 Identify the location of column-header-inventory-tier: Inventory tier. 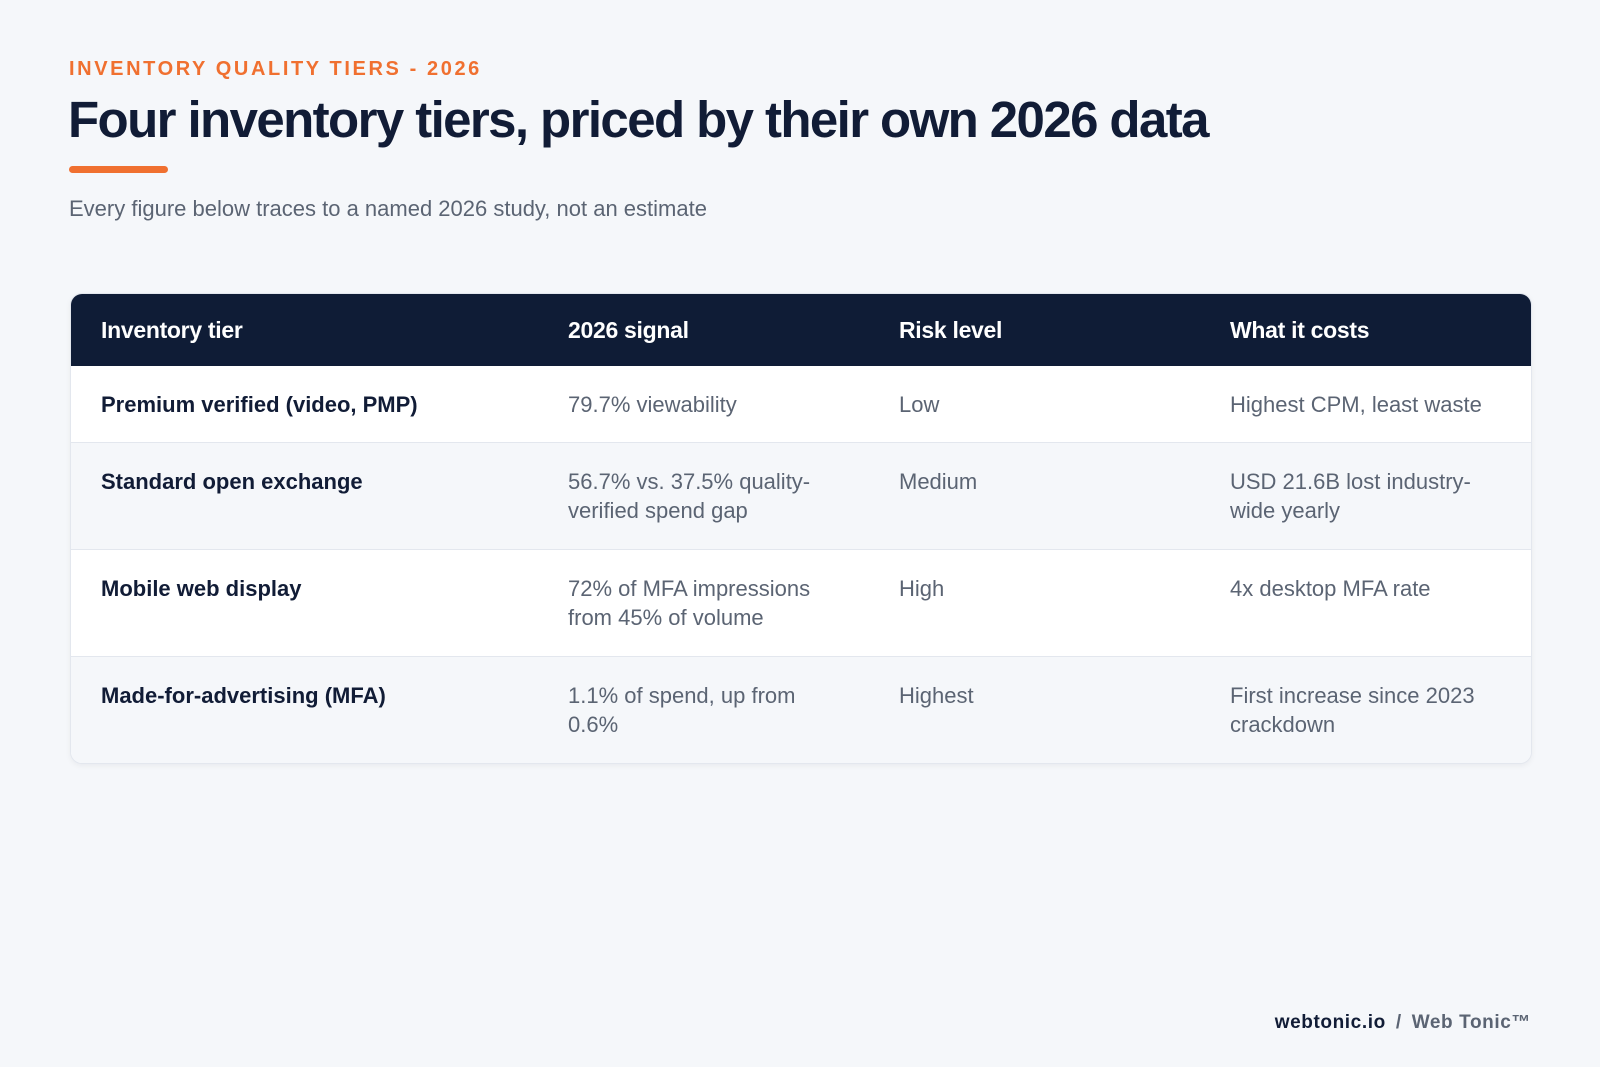
(172, 329).